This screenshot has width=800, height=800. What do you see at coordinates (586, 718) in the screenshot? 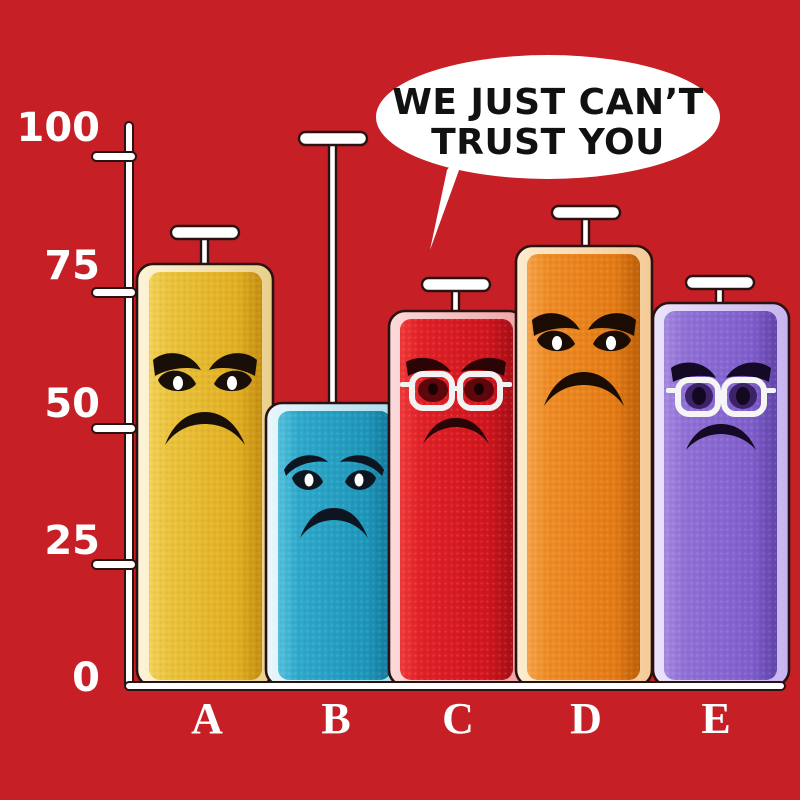
I see `x-tick-label-D: D` at bounding box center [586, 718].